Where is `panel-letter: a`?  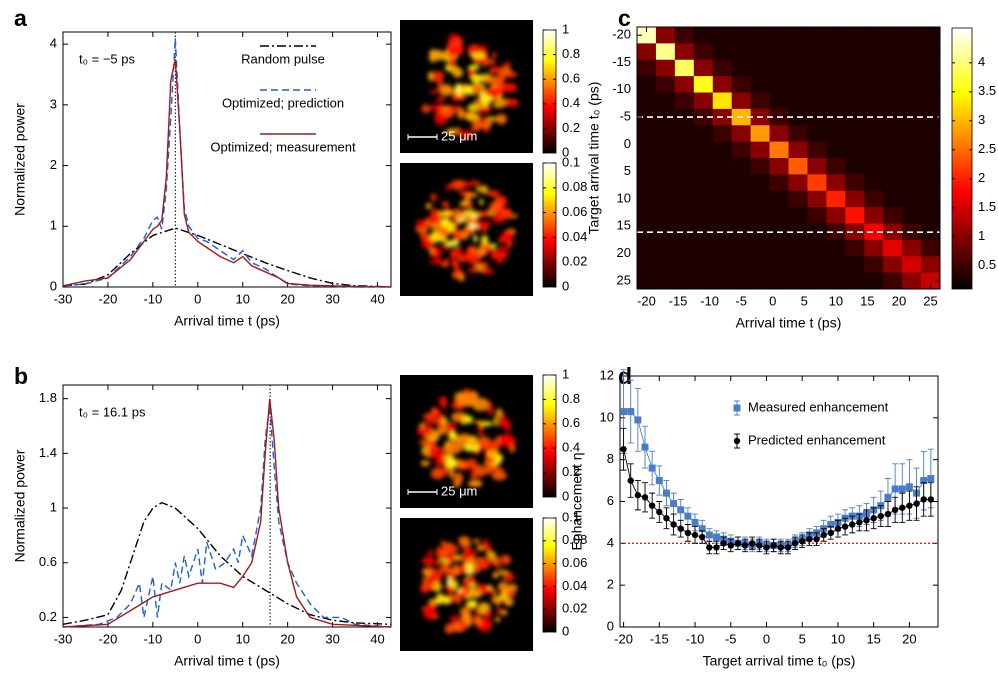 panel-letter: a is located at coordinates (20, 18).